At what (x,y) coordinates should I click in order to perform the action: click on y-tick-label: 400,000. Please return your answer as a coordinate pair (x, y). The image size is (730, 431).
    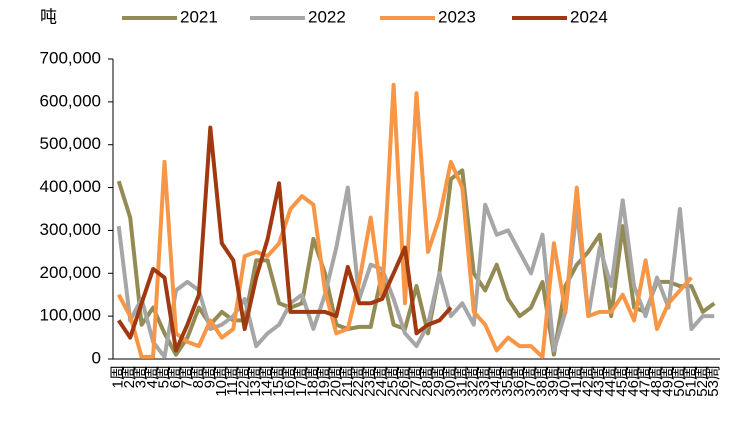
    Looking at the image, I should click on (70, 186).